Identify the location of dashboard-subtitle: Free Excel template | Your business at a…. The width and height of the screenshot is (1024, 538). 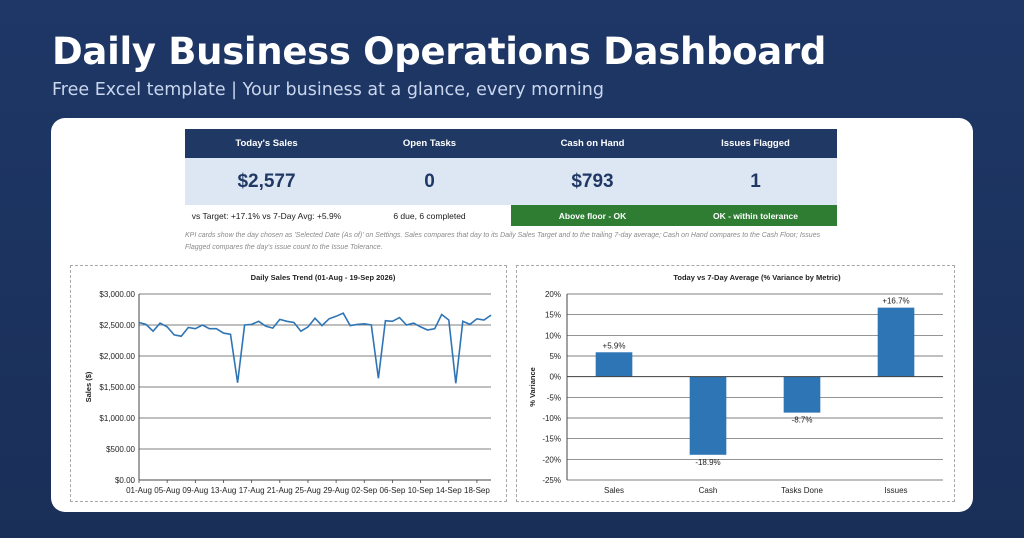
(328, 90).